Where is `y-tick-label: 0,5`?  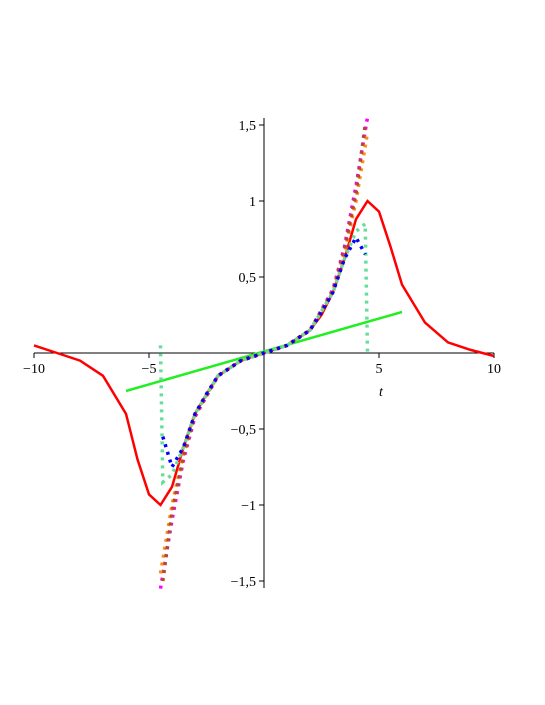
y-tick-label: 0,5 is located at coordinates (248, 278).